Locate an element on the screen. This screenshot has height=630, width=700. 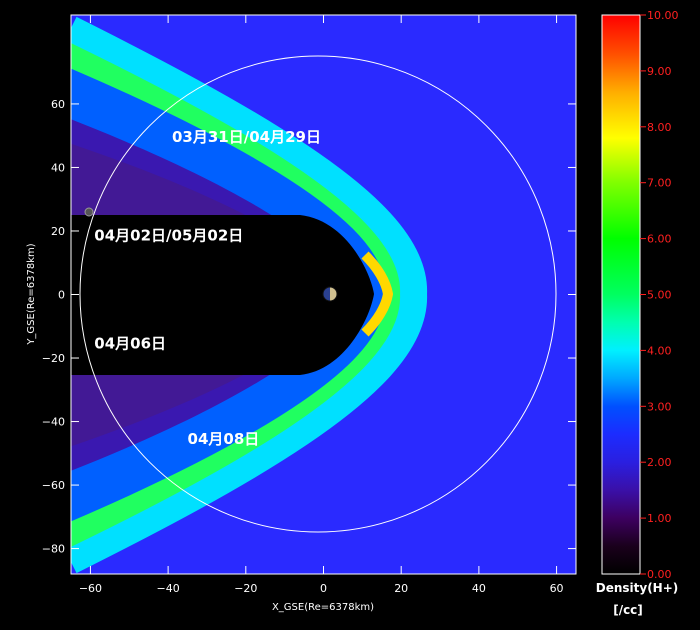
colorbar-tick-label: 6.00 is located at coordinates (659, 239).